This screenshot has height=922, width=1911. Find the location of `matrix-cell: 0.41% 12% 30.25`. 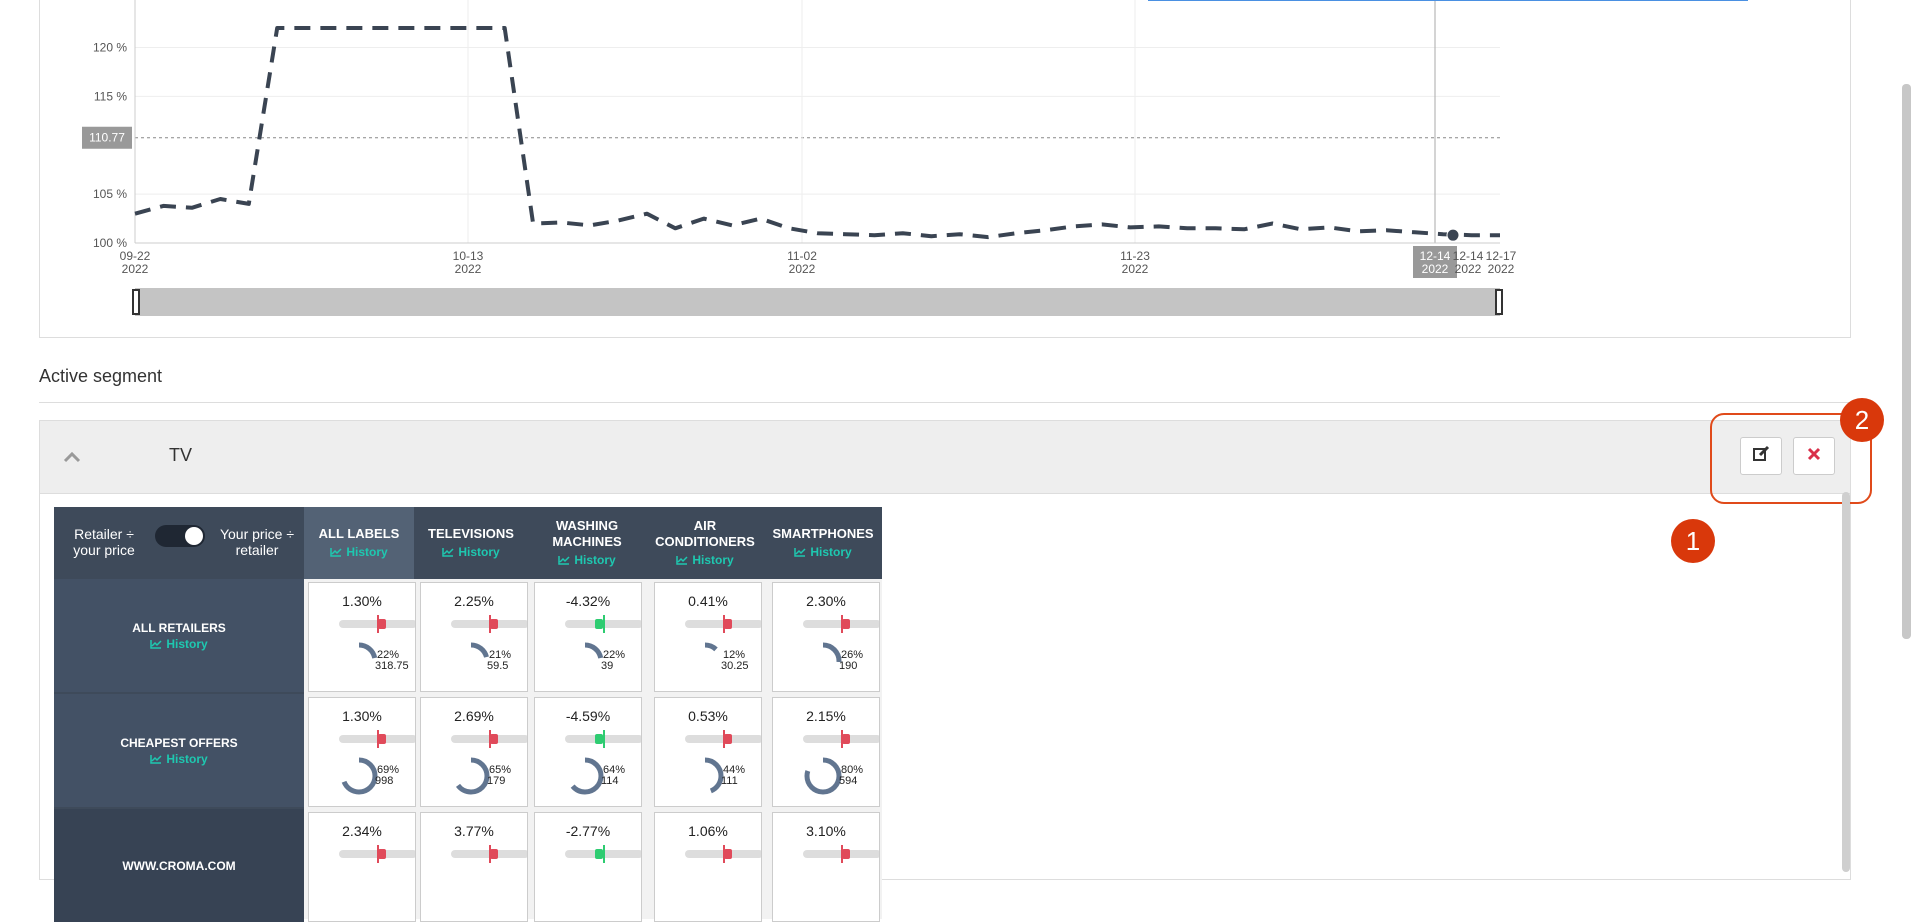

matrix-cell: 0.41% 12% 30.25 is located at coordinates (708, 637).